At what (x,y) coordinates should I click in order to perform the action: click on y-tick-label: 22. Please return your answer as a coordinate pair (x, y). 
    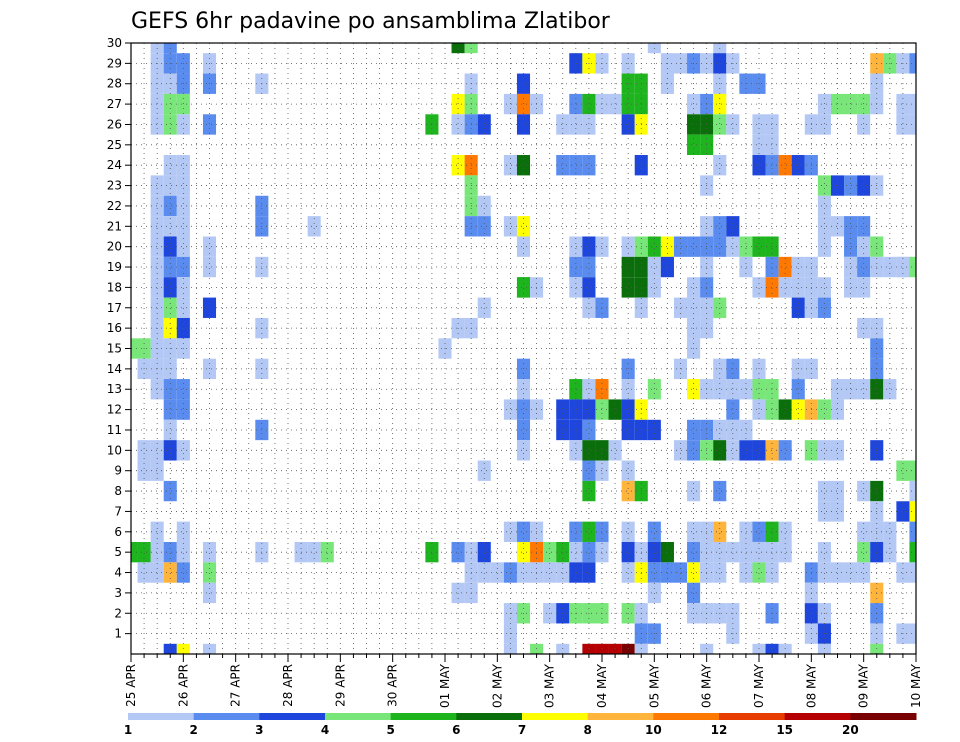
    Looking at the image, I should click on (114, 206).